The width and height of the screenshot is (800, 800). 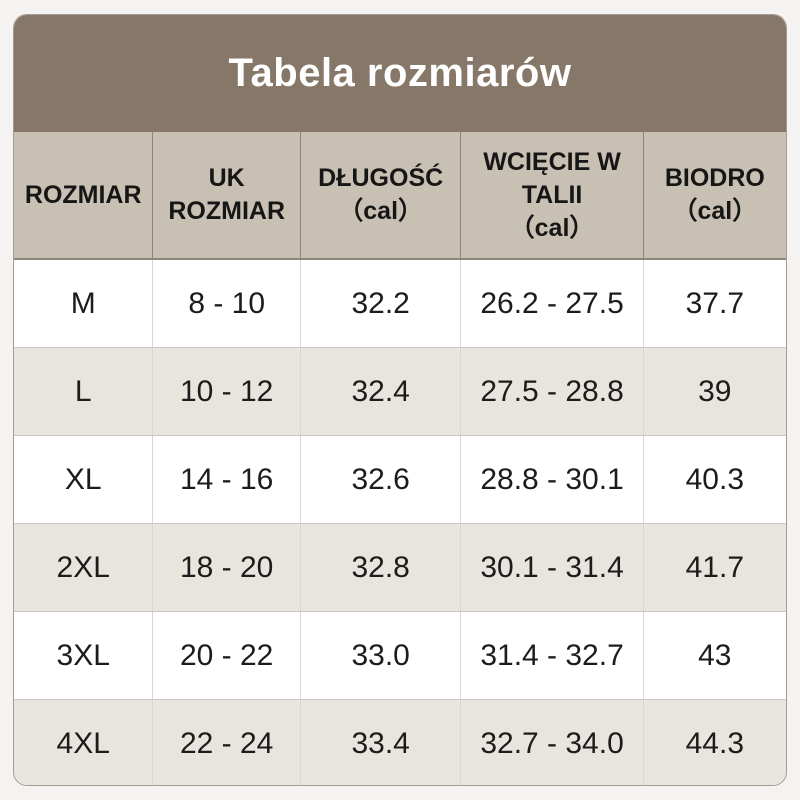 What do you see at coordinates (84, 655) in the screenshot?
I see `cell-size: 3XL` at bounding box center [84, 655].